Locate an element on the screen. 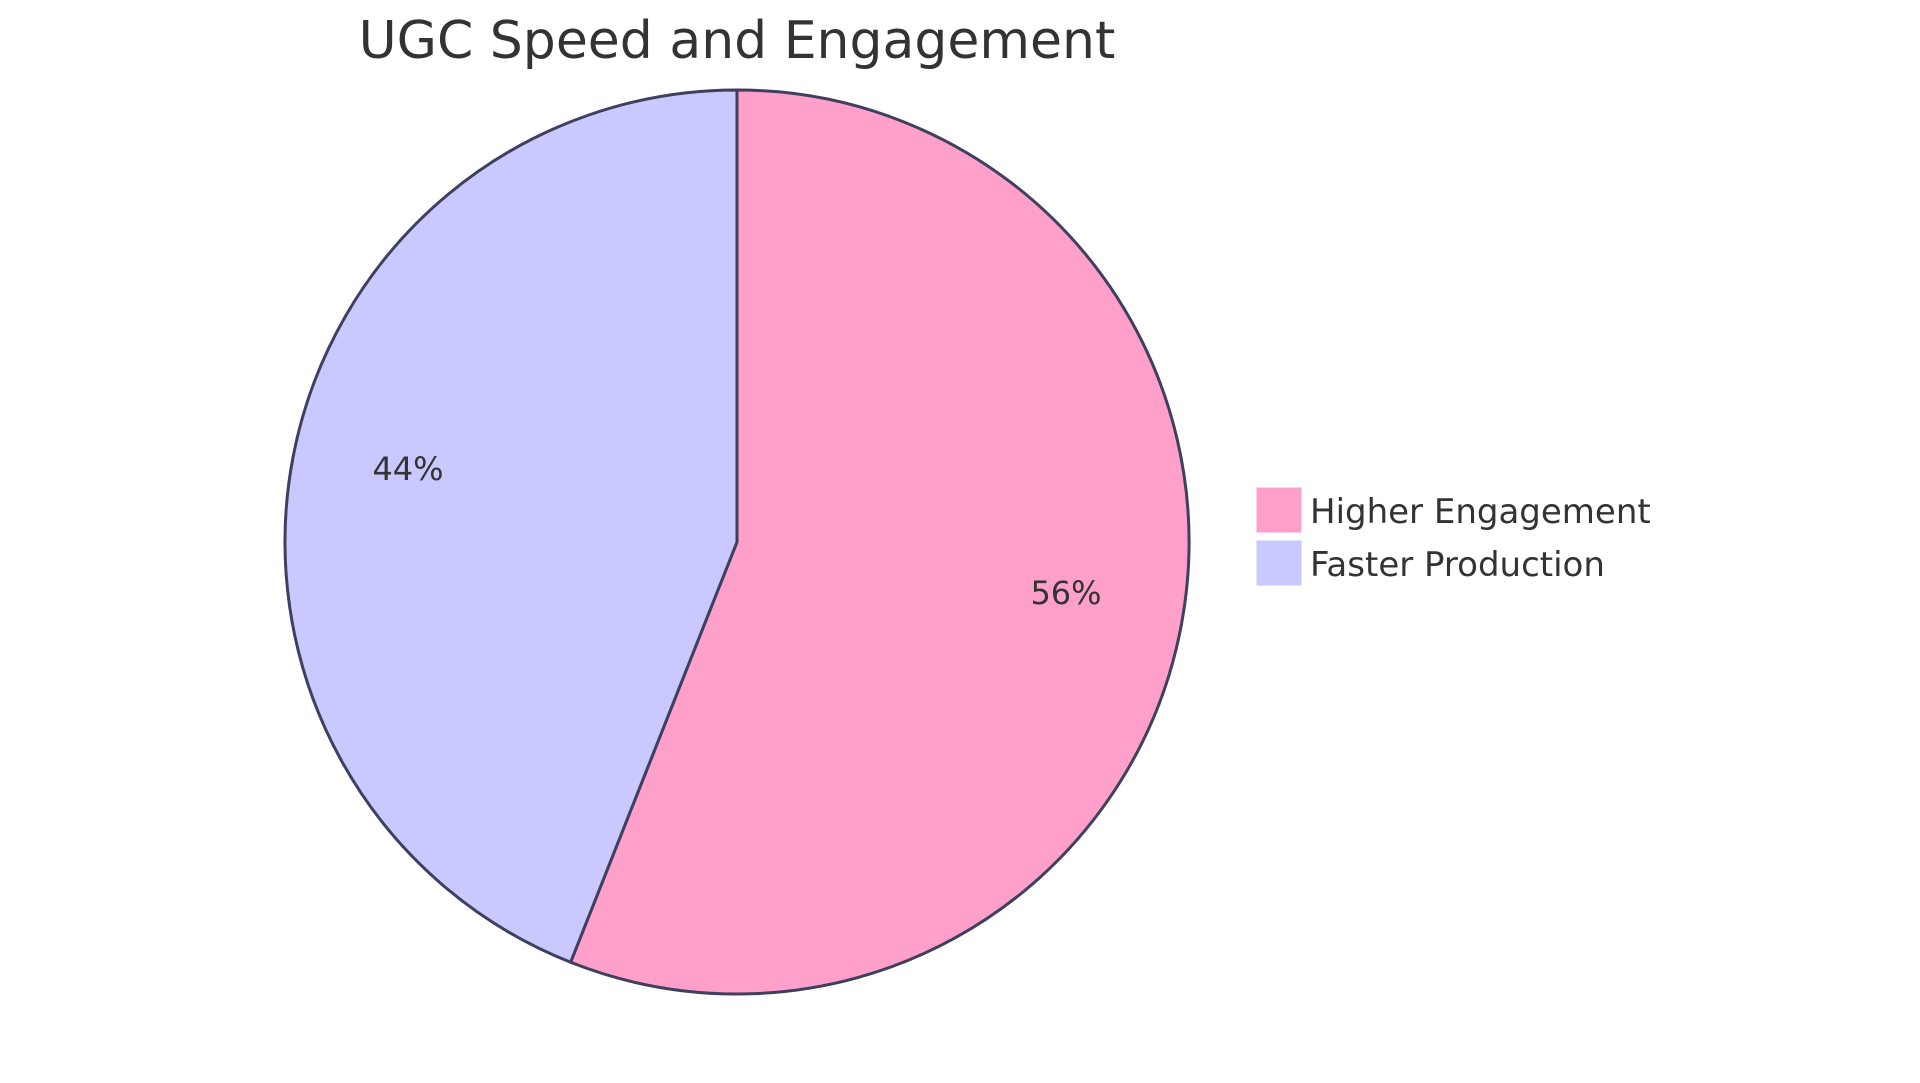  legend-label: Faster Production is located at coordinates (1457, 565).